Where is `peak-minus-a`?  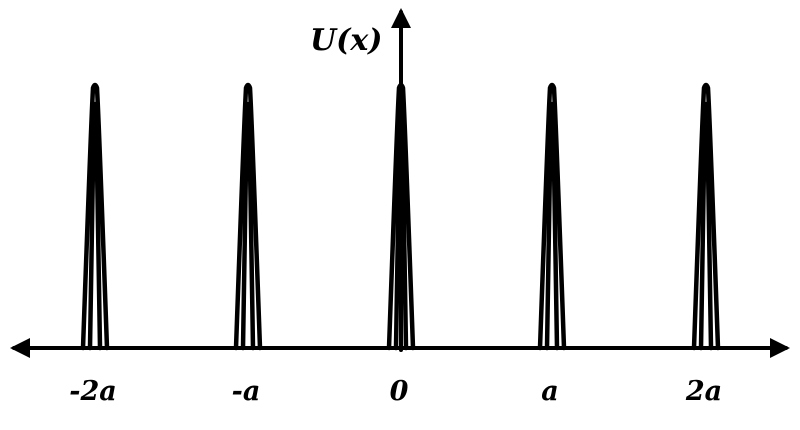 peak-minus-a is located at coordinates (248, 216).